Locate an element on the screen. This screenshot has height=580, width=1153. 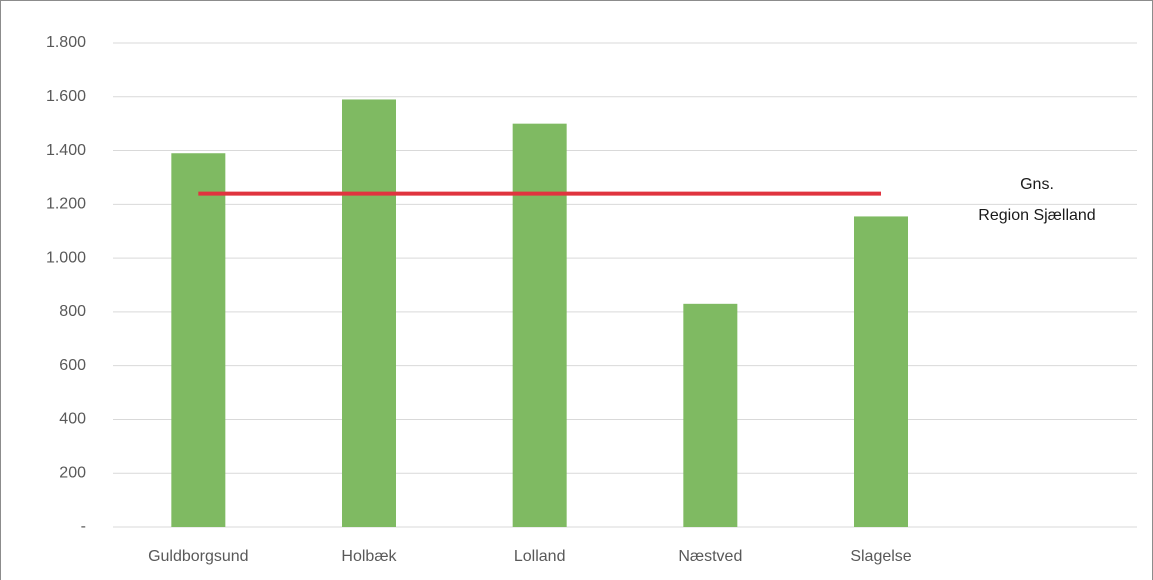
x-tick-label: Guldborgsund is located at coordinates (198, 556).